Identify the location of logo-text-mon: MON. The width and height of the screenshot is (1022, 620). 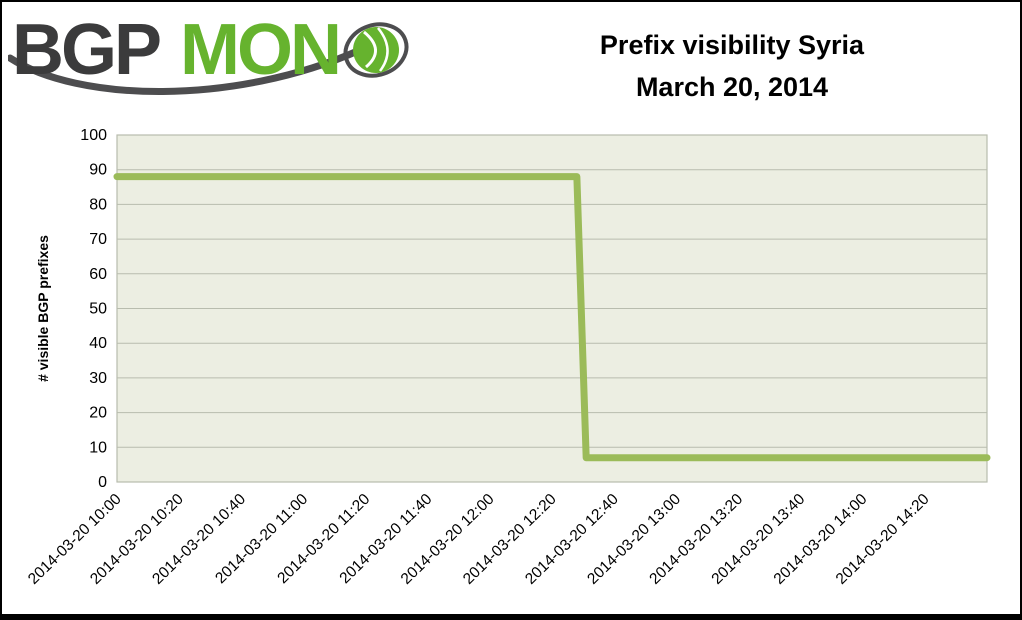
(259, 50).